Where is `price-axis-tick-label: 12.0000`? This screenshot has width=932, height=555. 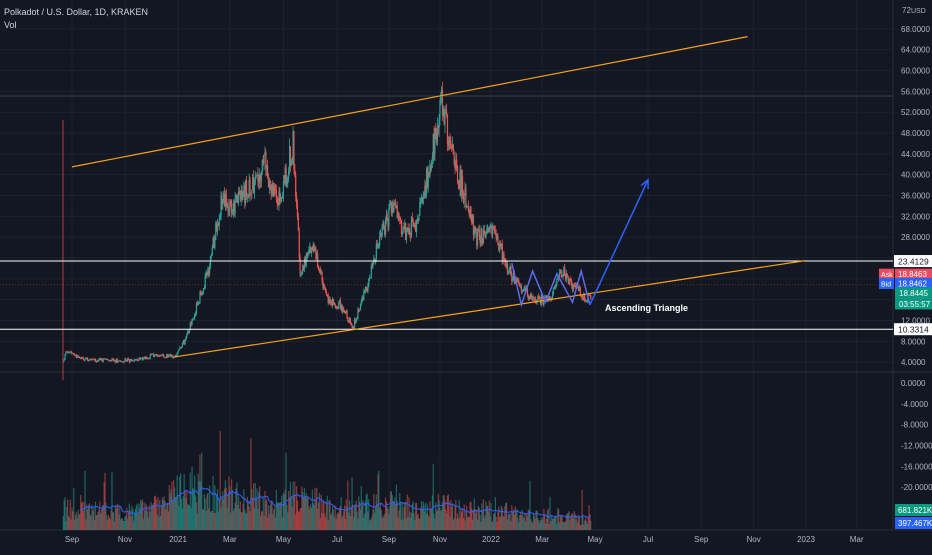
price-axis-tick-label: 12.0000 is located at coordinates (915, 321).